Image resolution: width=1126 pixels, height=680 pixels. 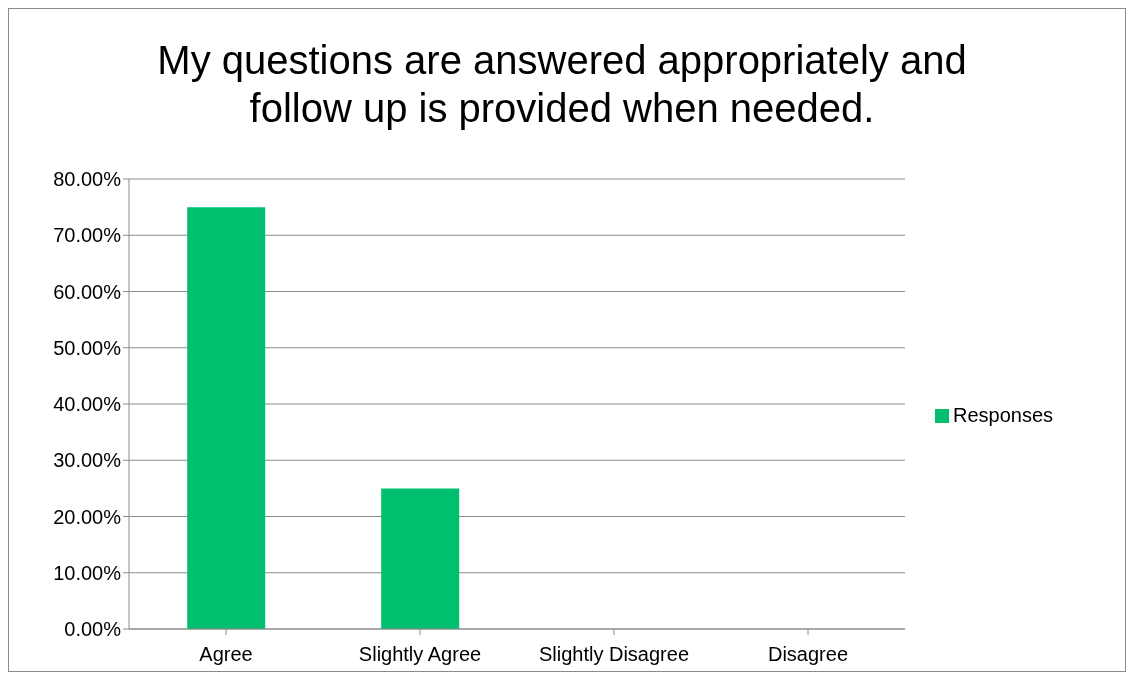 What do you see at coordinates (87, 460) in the screenshot?
I see `y-tick-label: 30.00%` at bounding box center [87, 460].